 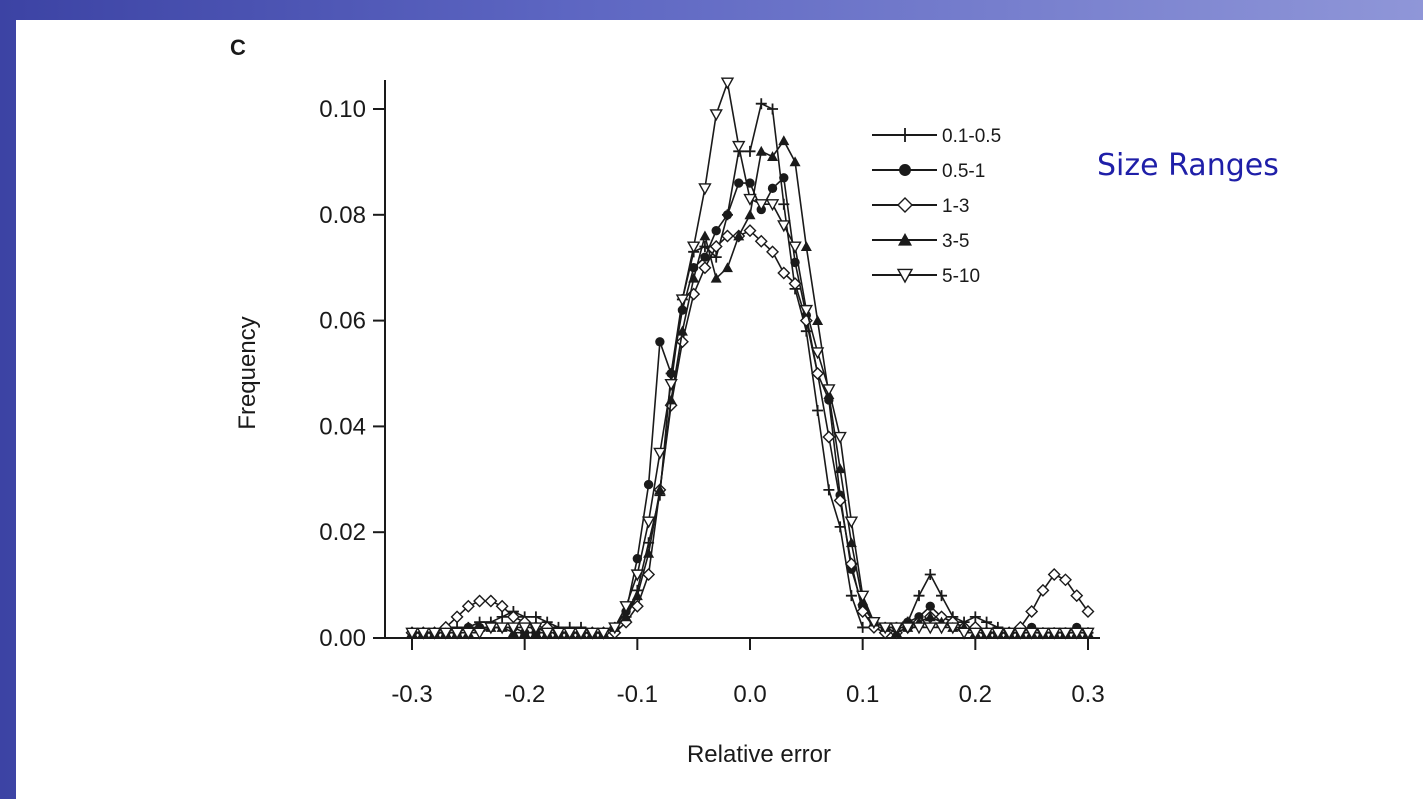 I want to click on legend-label: 5-10, so click(x=961, y=276).